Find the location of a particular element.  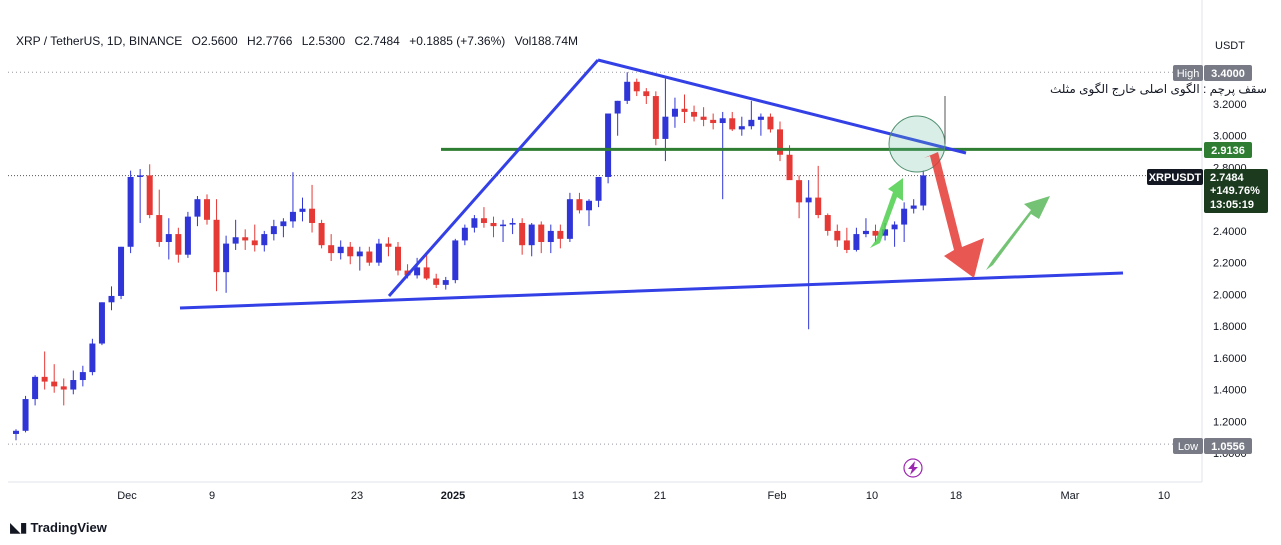

level-marker-value: 2.9136 is located at coordinates (1228, 151).